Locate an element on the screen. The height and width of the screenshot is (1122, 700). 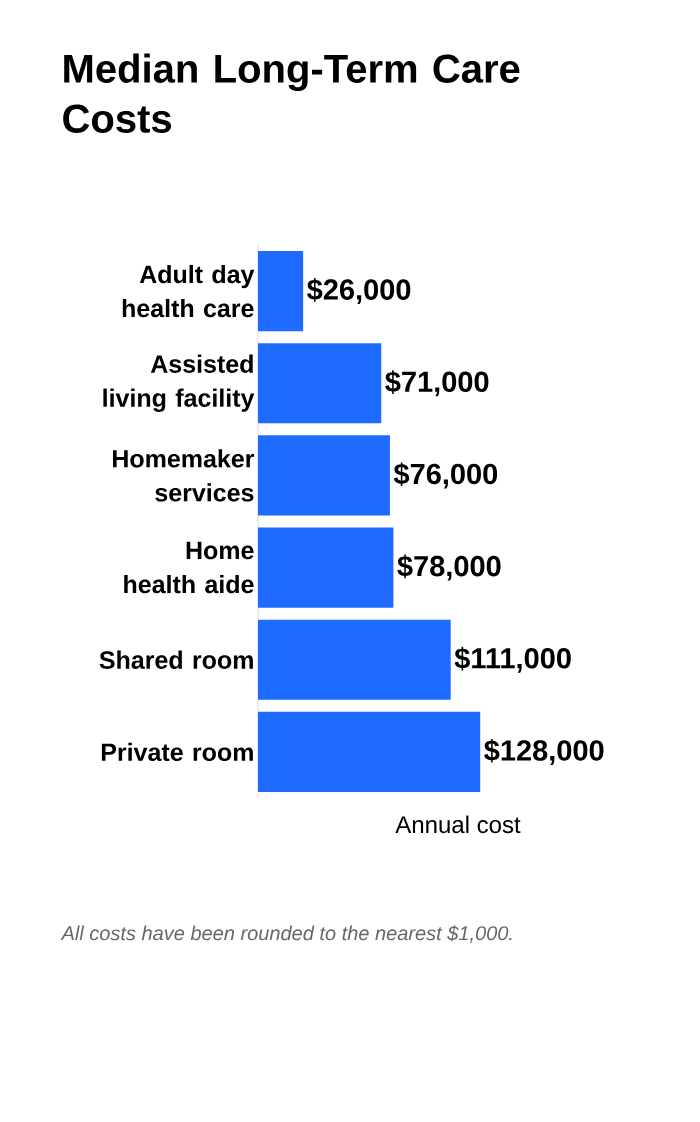
x-axis-title: Annual cost is located at coordinates (458, 824).